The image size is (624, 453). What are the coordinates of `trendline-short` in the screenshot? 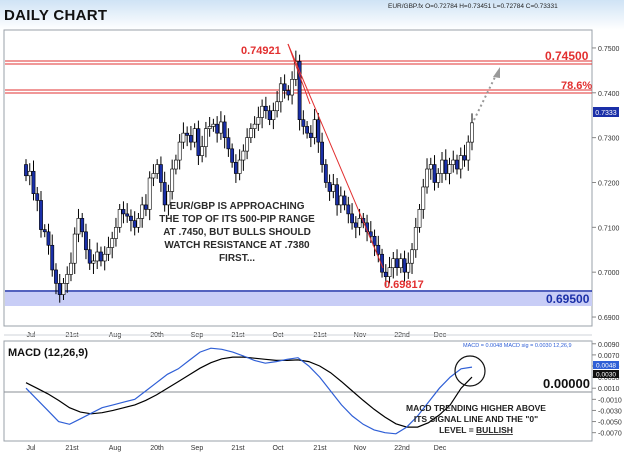 It's located at (299, 74).